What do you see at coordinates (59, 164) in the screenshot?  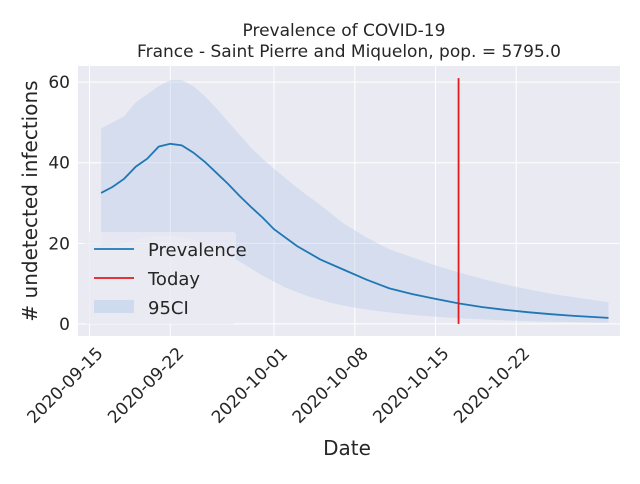 I see `y-tick-label: 40` at bounding box center [59, 164].